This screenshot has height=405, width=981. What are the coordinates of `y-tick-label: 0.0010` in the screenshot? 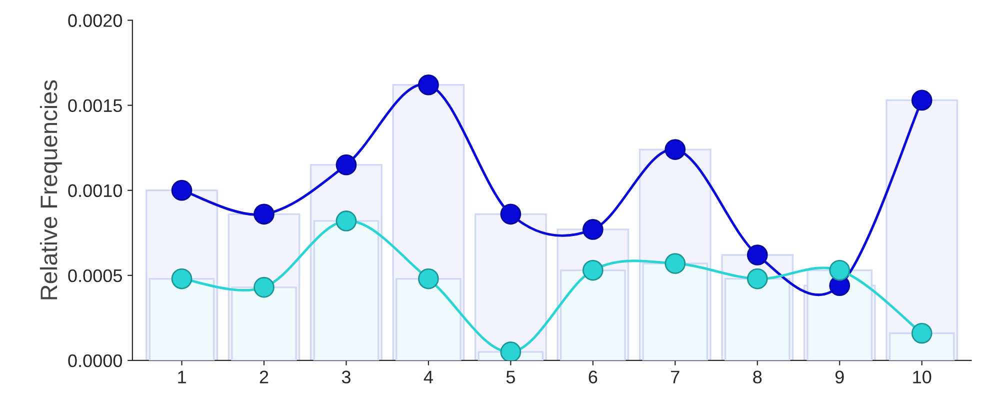 It's located at (95, 191).